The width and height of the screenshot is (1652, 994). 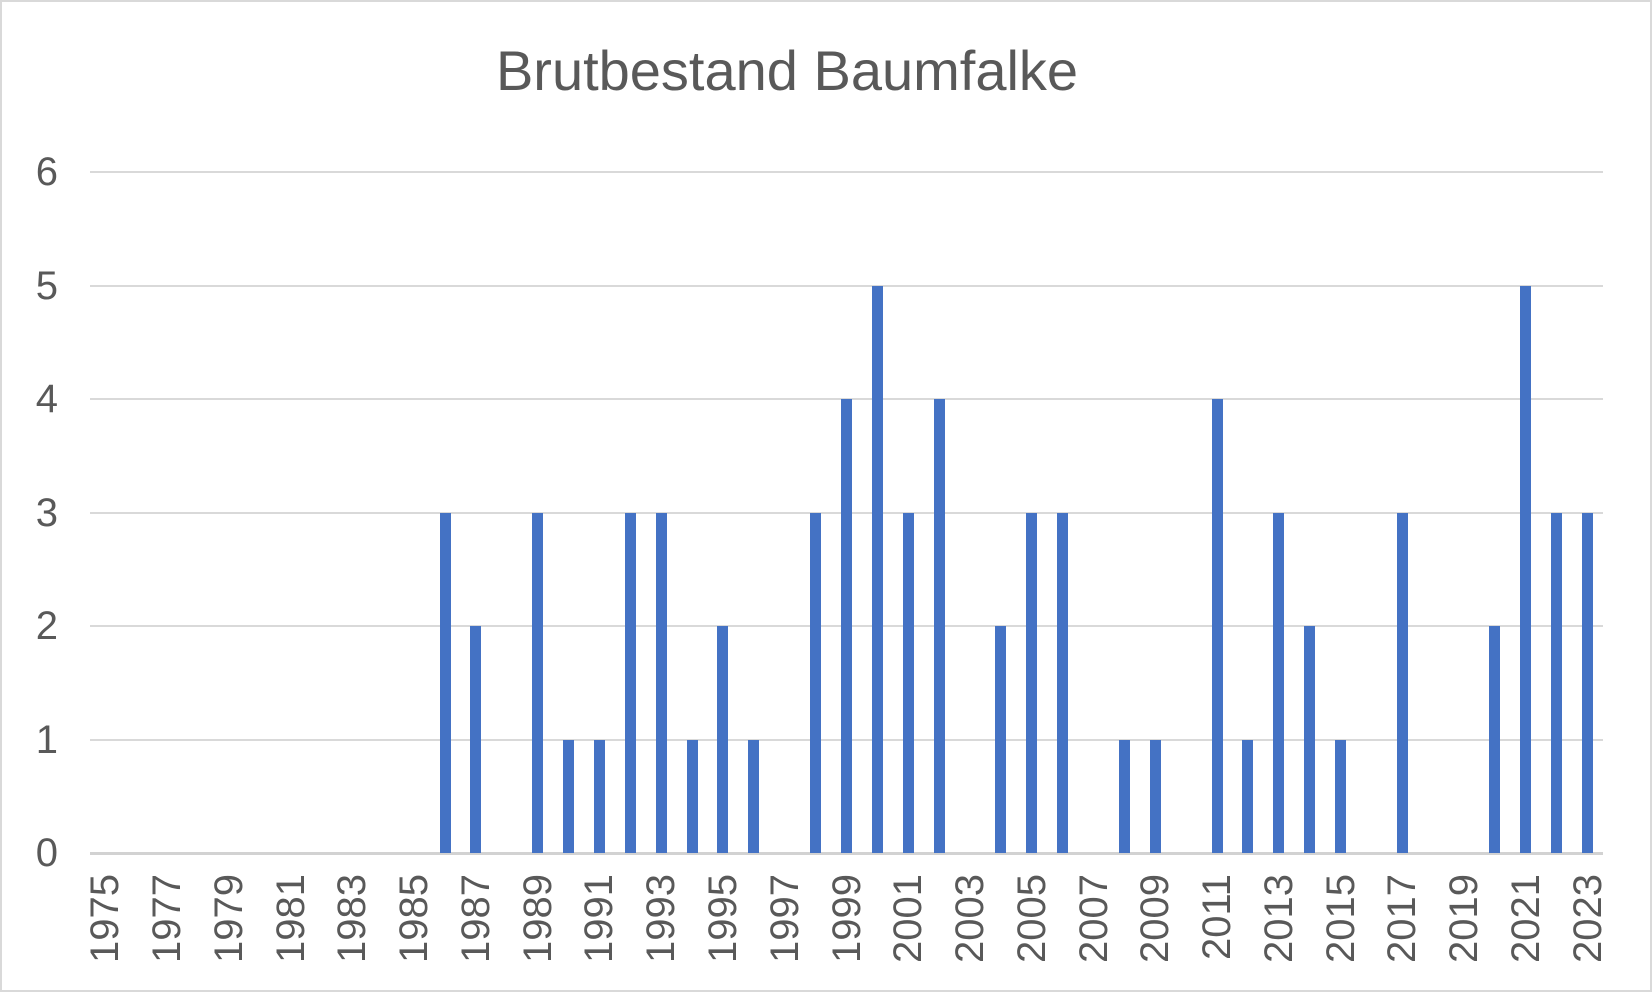 I want to click on x-tick-1985: 1985, so click(x=414, y=918).